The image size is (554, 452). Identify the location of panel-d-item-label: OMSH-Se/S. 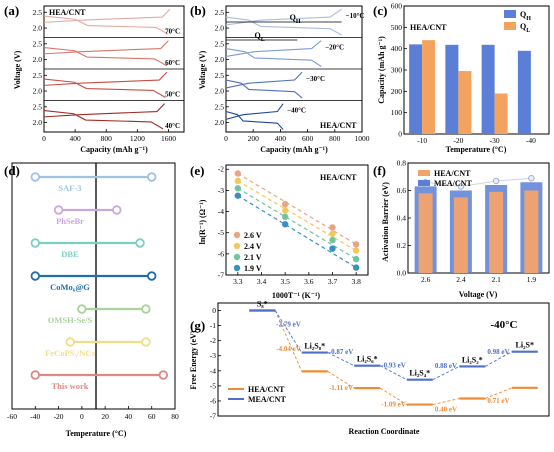
(70, 320).